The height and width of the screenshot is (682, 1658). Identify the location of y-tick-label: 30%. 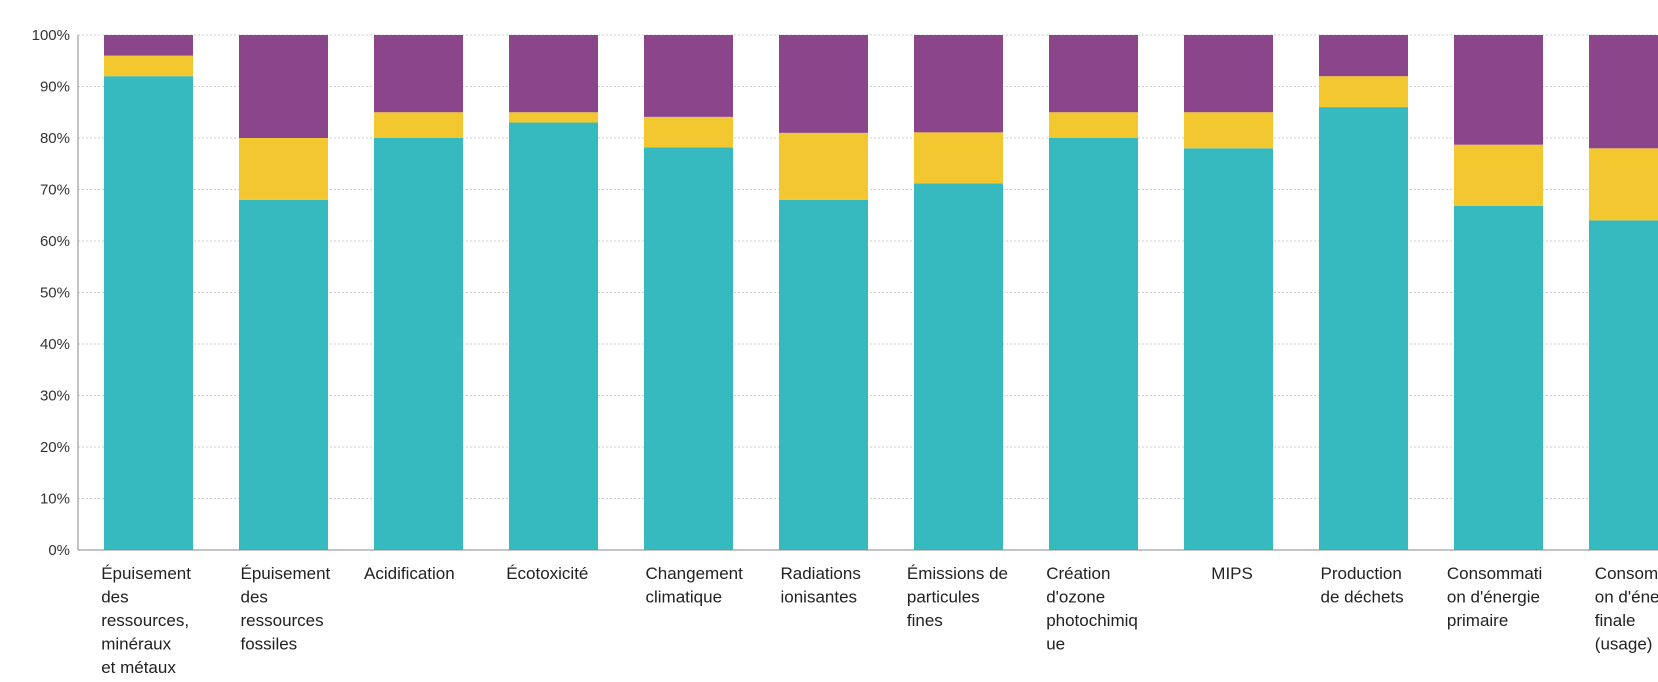
(55, 396).